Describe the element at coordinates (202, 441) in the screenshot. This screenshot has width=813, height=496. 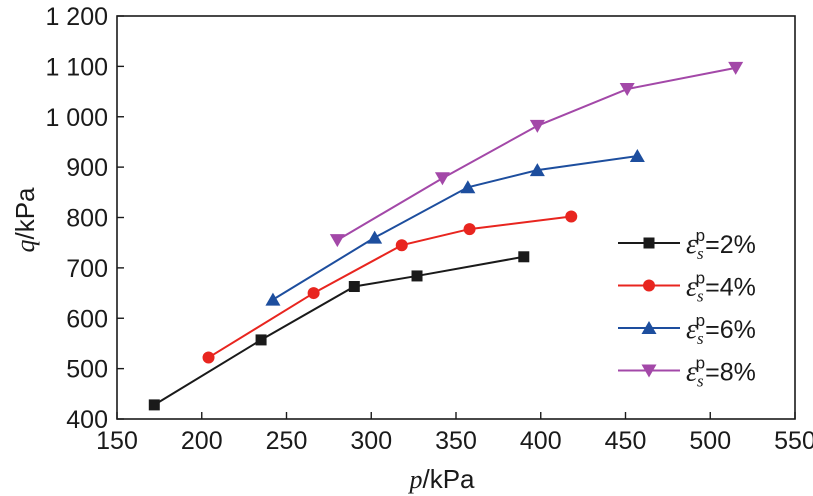
I see `x-tick-label: 200` at that location.